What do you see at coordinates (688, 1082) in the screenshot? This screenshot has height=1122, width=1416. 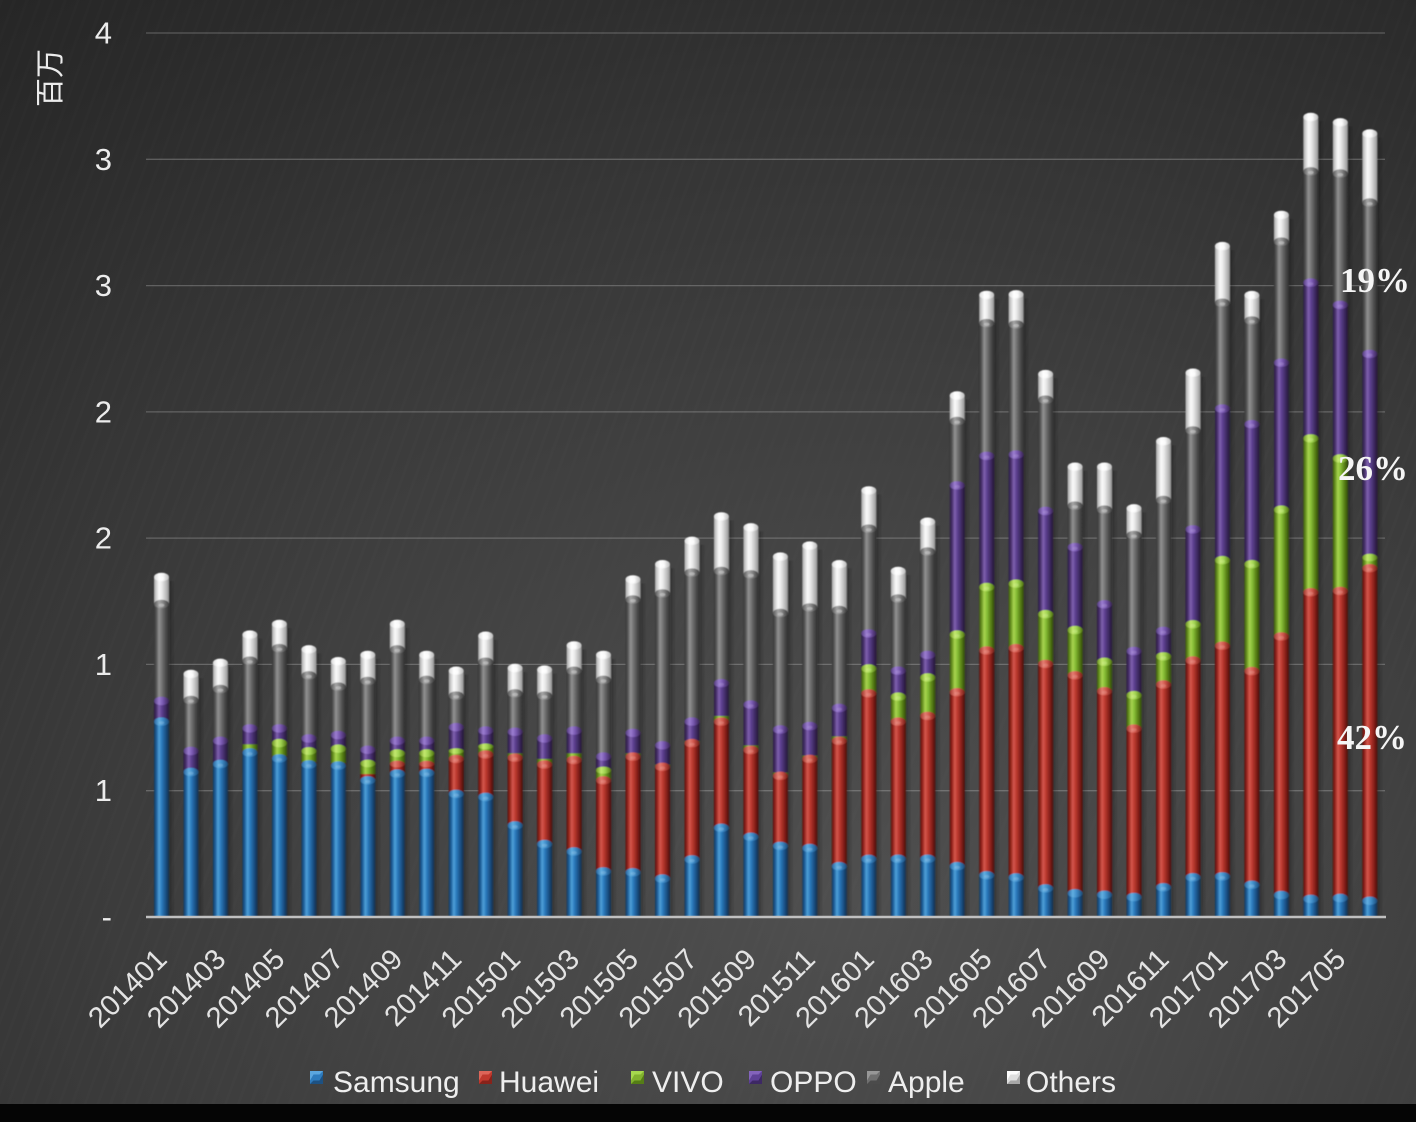 I see `svg-text: VIVO` at bounding box center [688, 1082].